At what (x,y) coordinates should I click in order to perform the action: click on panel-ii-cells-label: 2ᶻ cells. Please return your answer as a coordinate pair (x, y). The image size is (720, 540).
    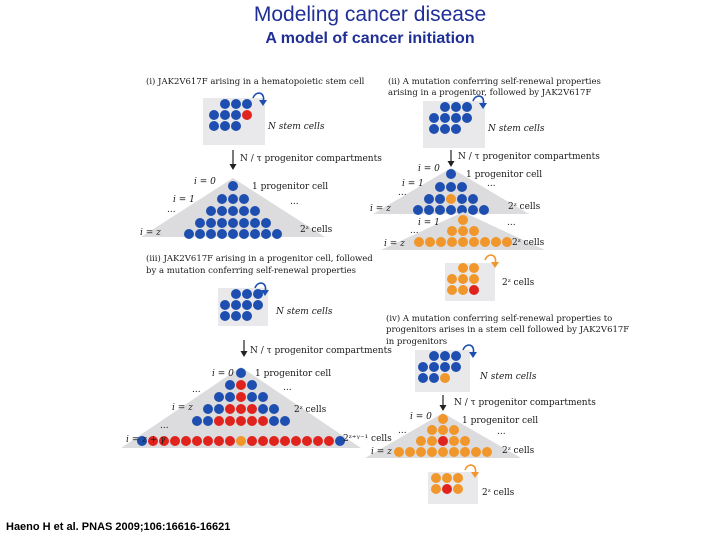
    Looking at the image, I should click on (524, 207).